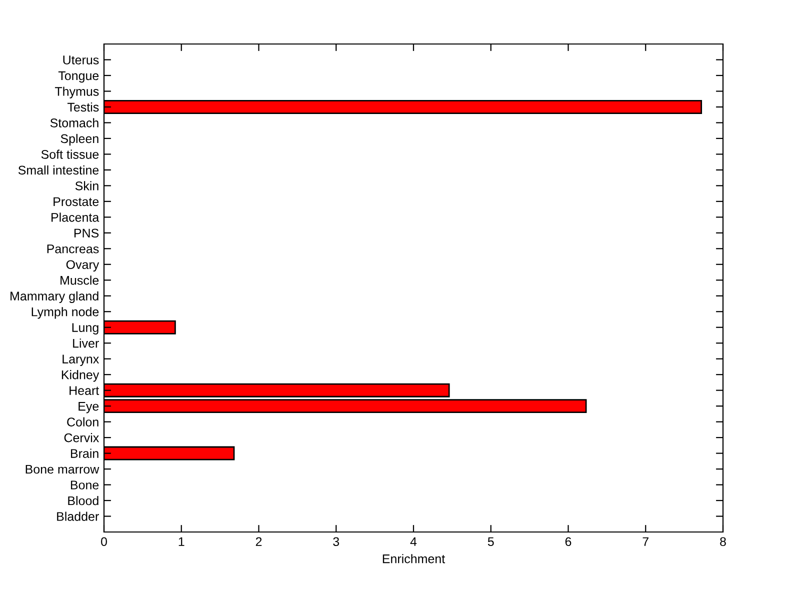 Image resolution: width=800 pixels, height=599 pixels. Describe the element at coordinates (86, 185) in the screenshot. I see `y-tick-label: Skin` at that location.